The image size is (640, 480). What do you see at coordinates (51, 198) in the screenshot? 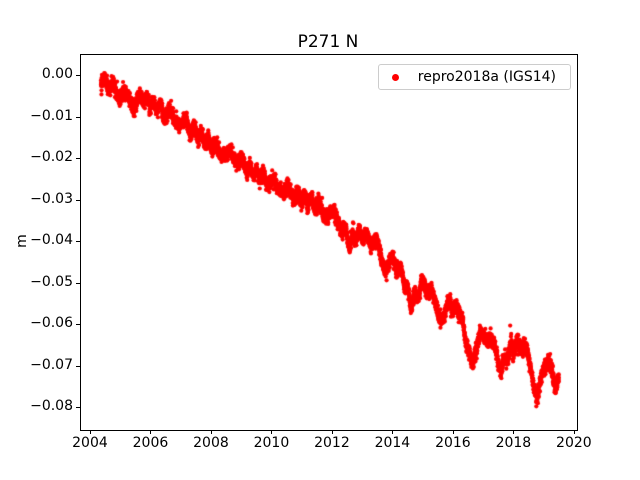
I see `y-tick-label: −0.03` at bounding box center [51, 198].